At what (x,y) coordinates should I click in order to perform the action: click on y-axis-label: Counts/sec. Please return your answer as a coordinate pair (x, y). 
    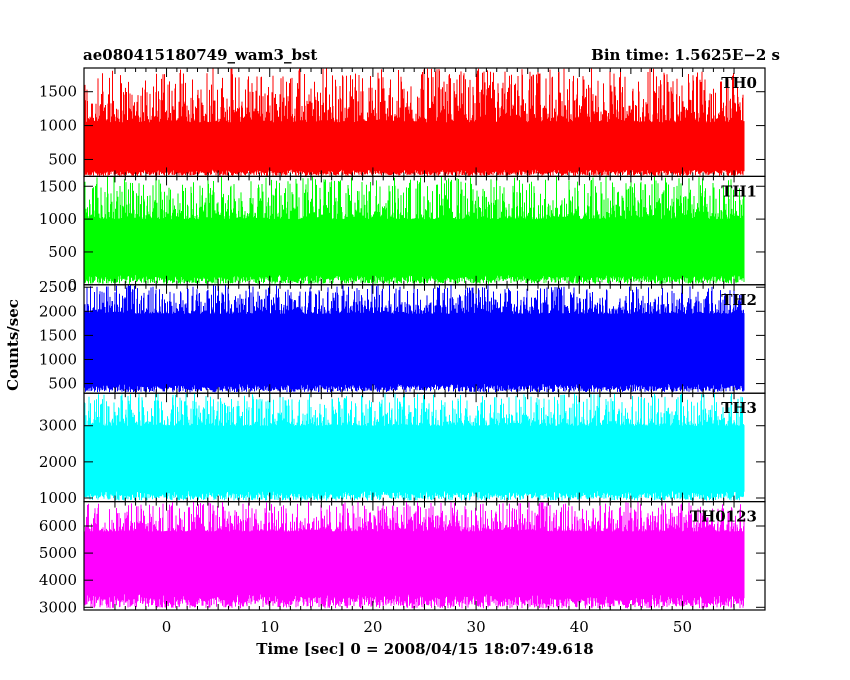
    Looking at the image, I should click on (13, 345).